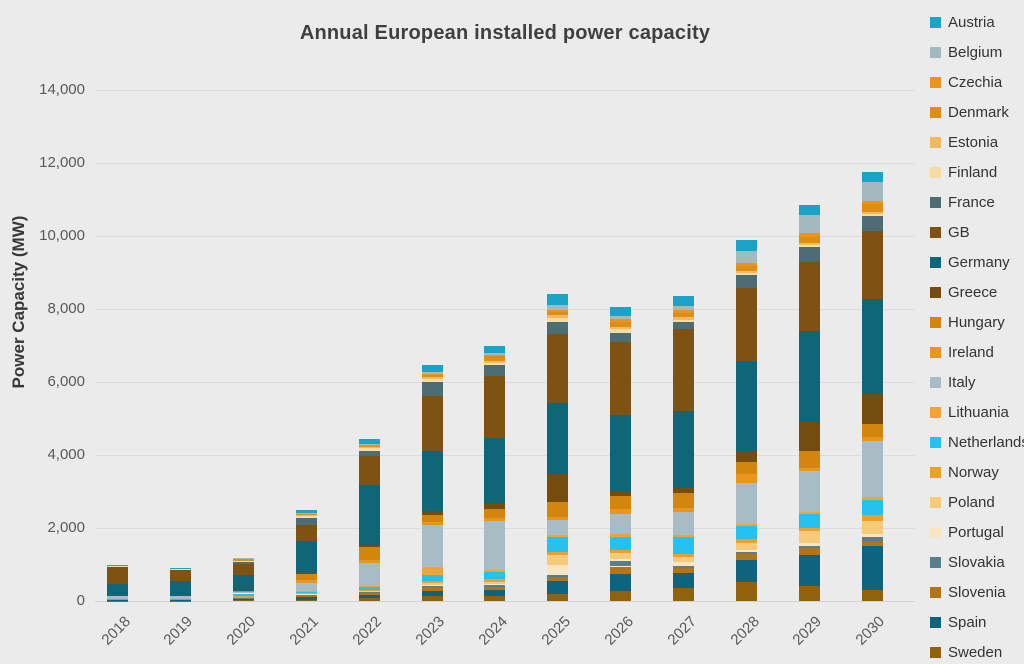  What do you see at coordinates (872, 468) in the screenshot?
I see `bar-segment-2030-italy` at bounding box center [872, 468].